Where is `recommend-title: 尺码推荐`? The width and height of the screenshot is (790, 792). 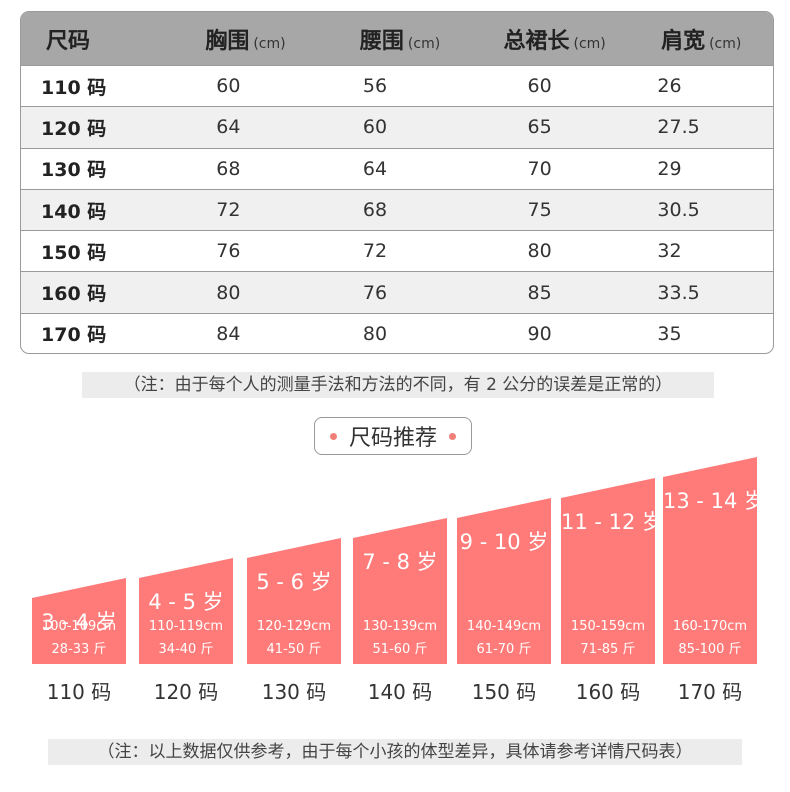 recommend-title: 尺码推荐 is located at coordinates (393, 436).